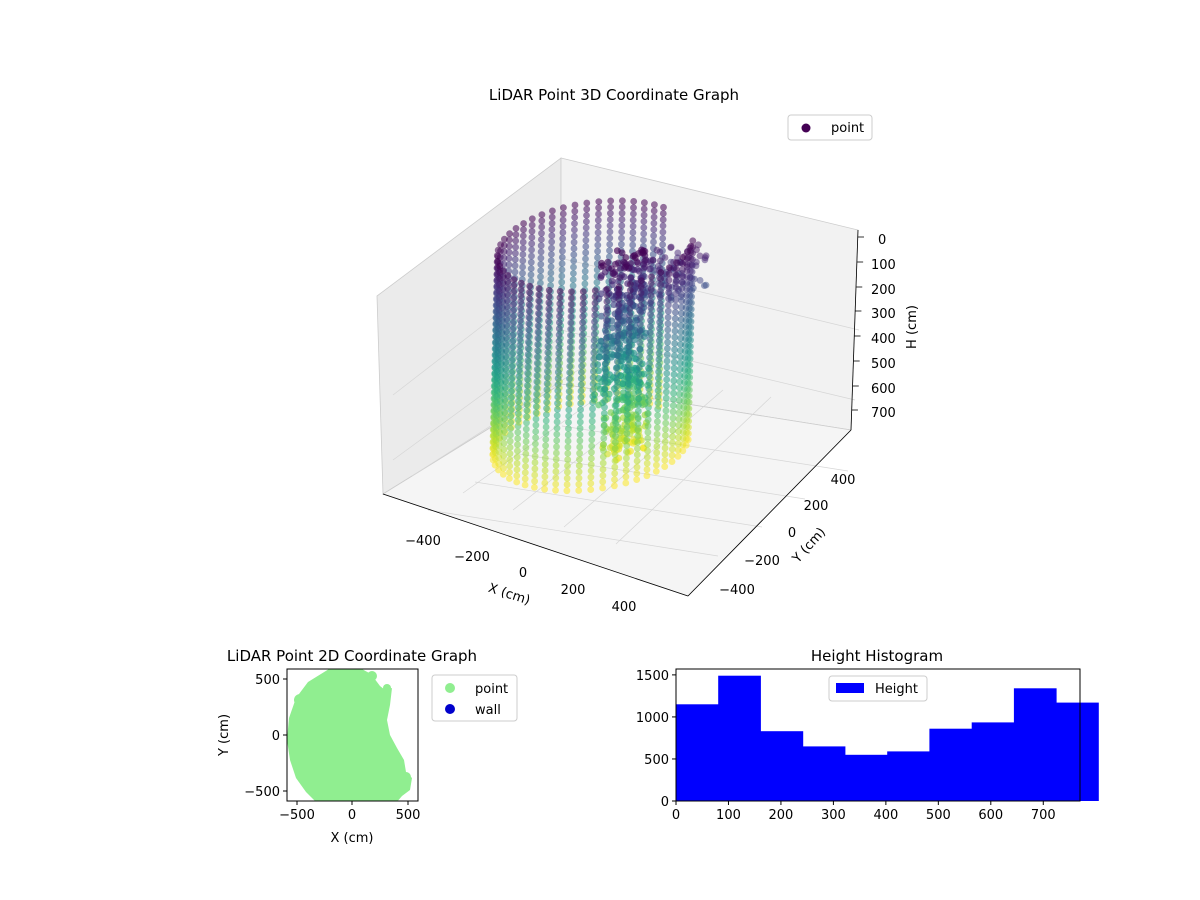 The image size is (1200, 900). I want to click on plot3d-y-axis-line, so click(769, 513).